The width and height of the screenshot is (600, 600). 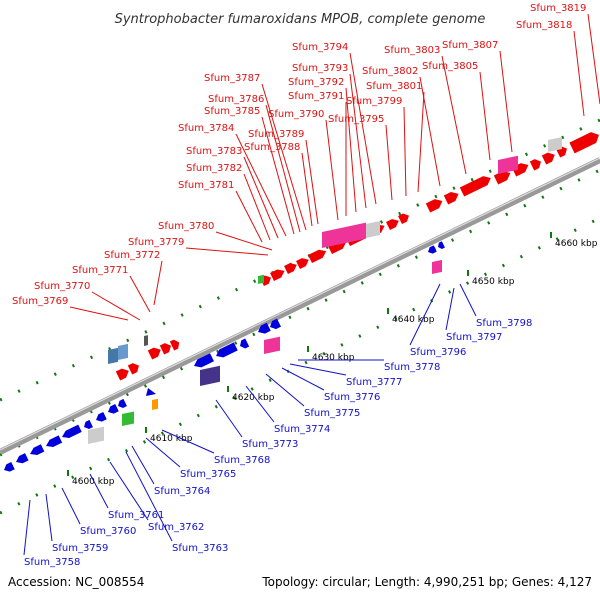 What do you see at coordinates (128, 419) in the screenshot?
I see `trna-block` at bounding box center [128, 419].